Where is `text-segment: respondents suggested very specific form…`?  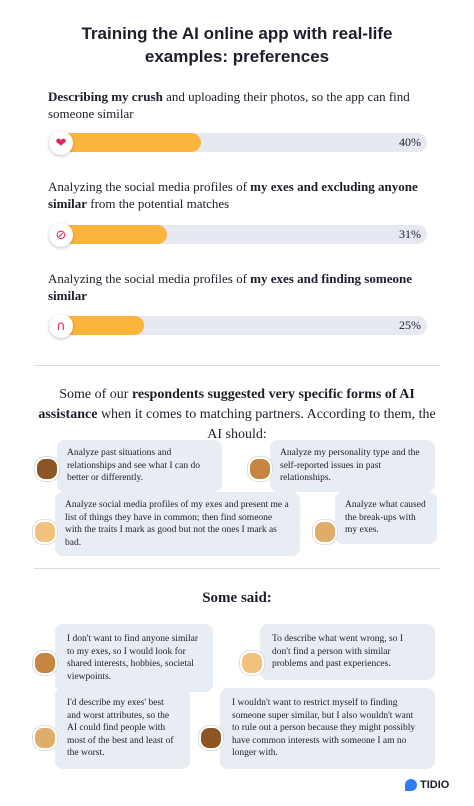
text-segment: respondents suggested very specific form… is located at coordinates (226, 404).